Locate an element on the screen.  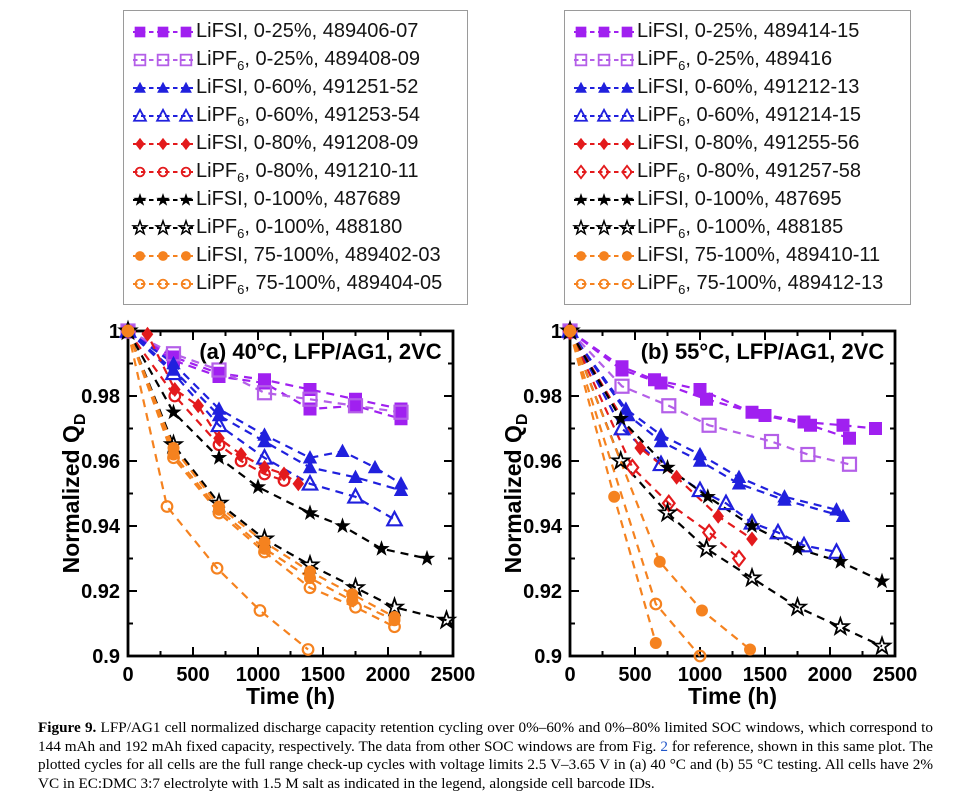
legend-item: LiPF6, 0-25%, 489416 is located at coordinates (739, 59).